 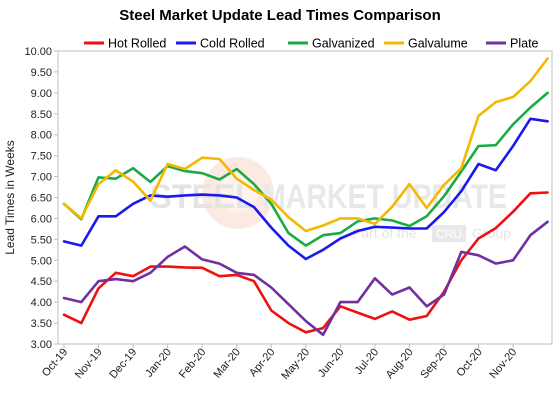 I want to click on legend-item-plate: Plate, so click(x=512, y=44).